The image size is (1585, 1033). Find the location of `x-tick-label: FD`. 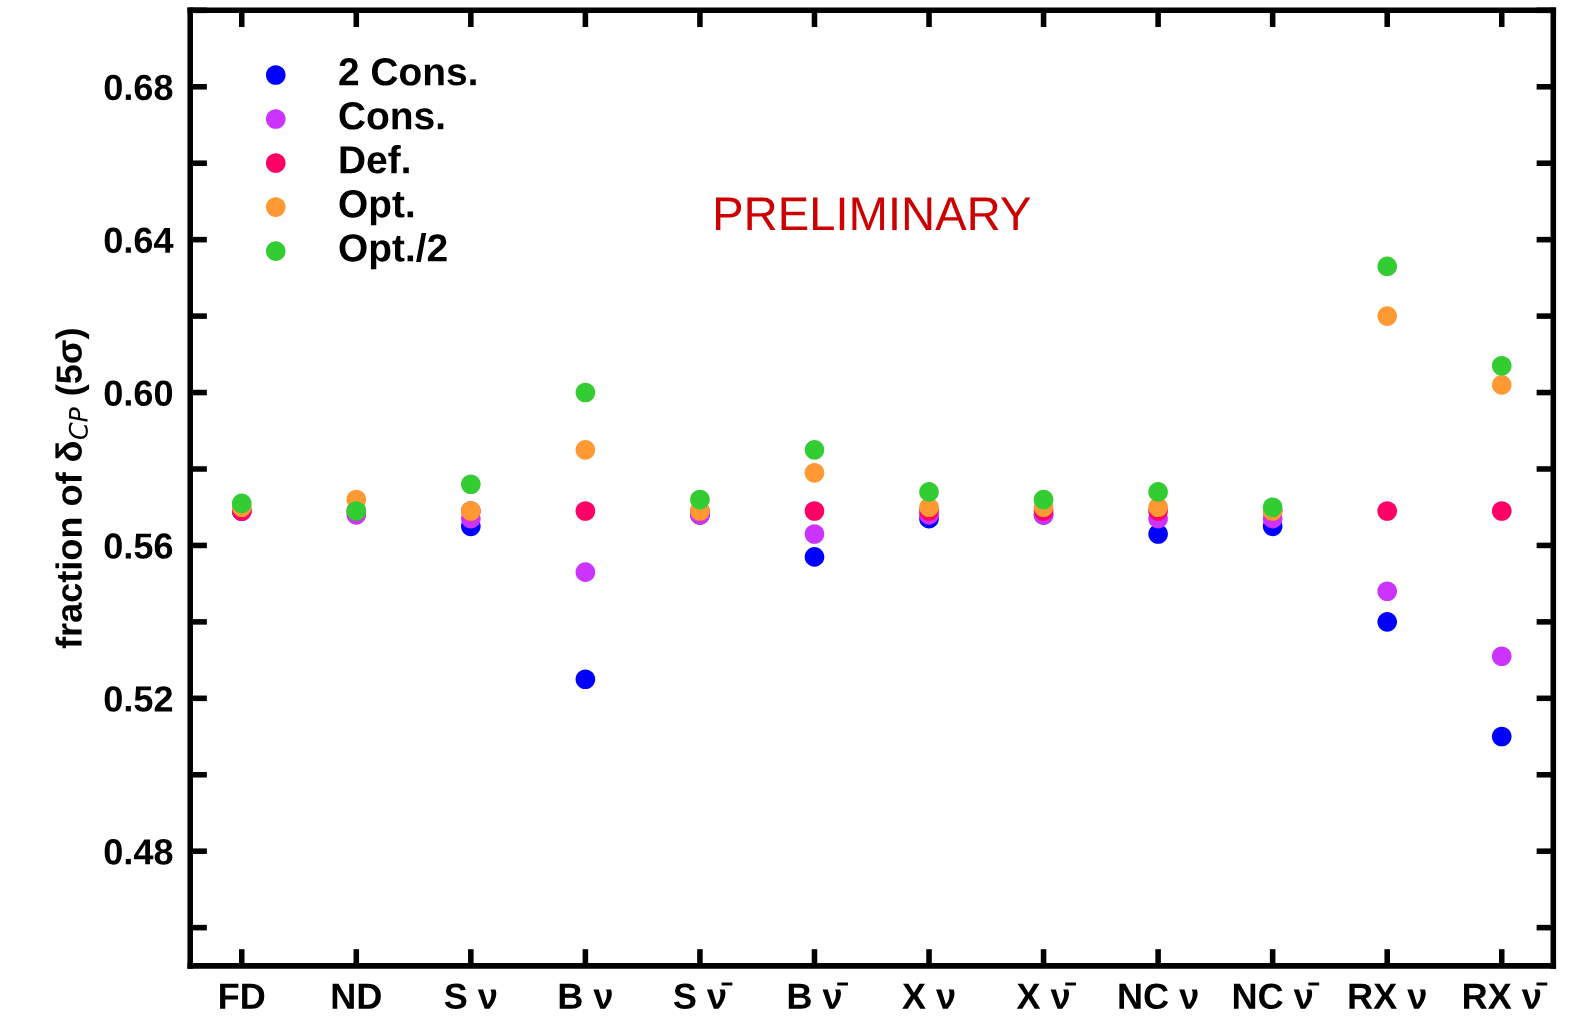

x-tick-label: FD is located at coordinates (242, 996).